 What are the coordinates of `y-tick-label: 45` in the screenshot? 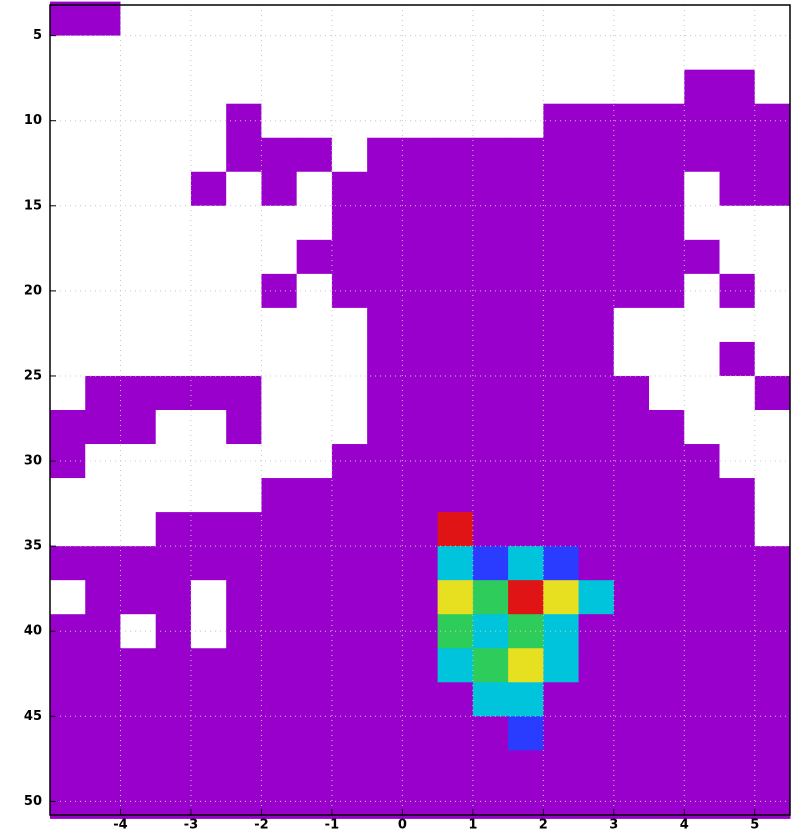 It's located at (33, 716).